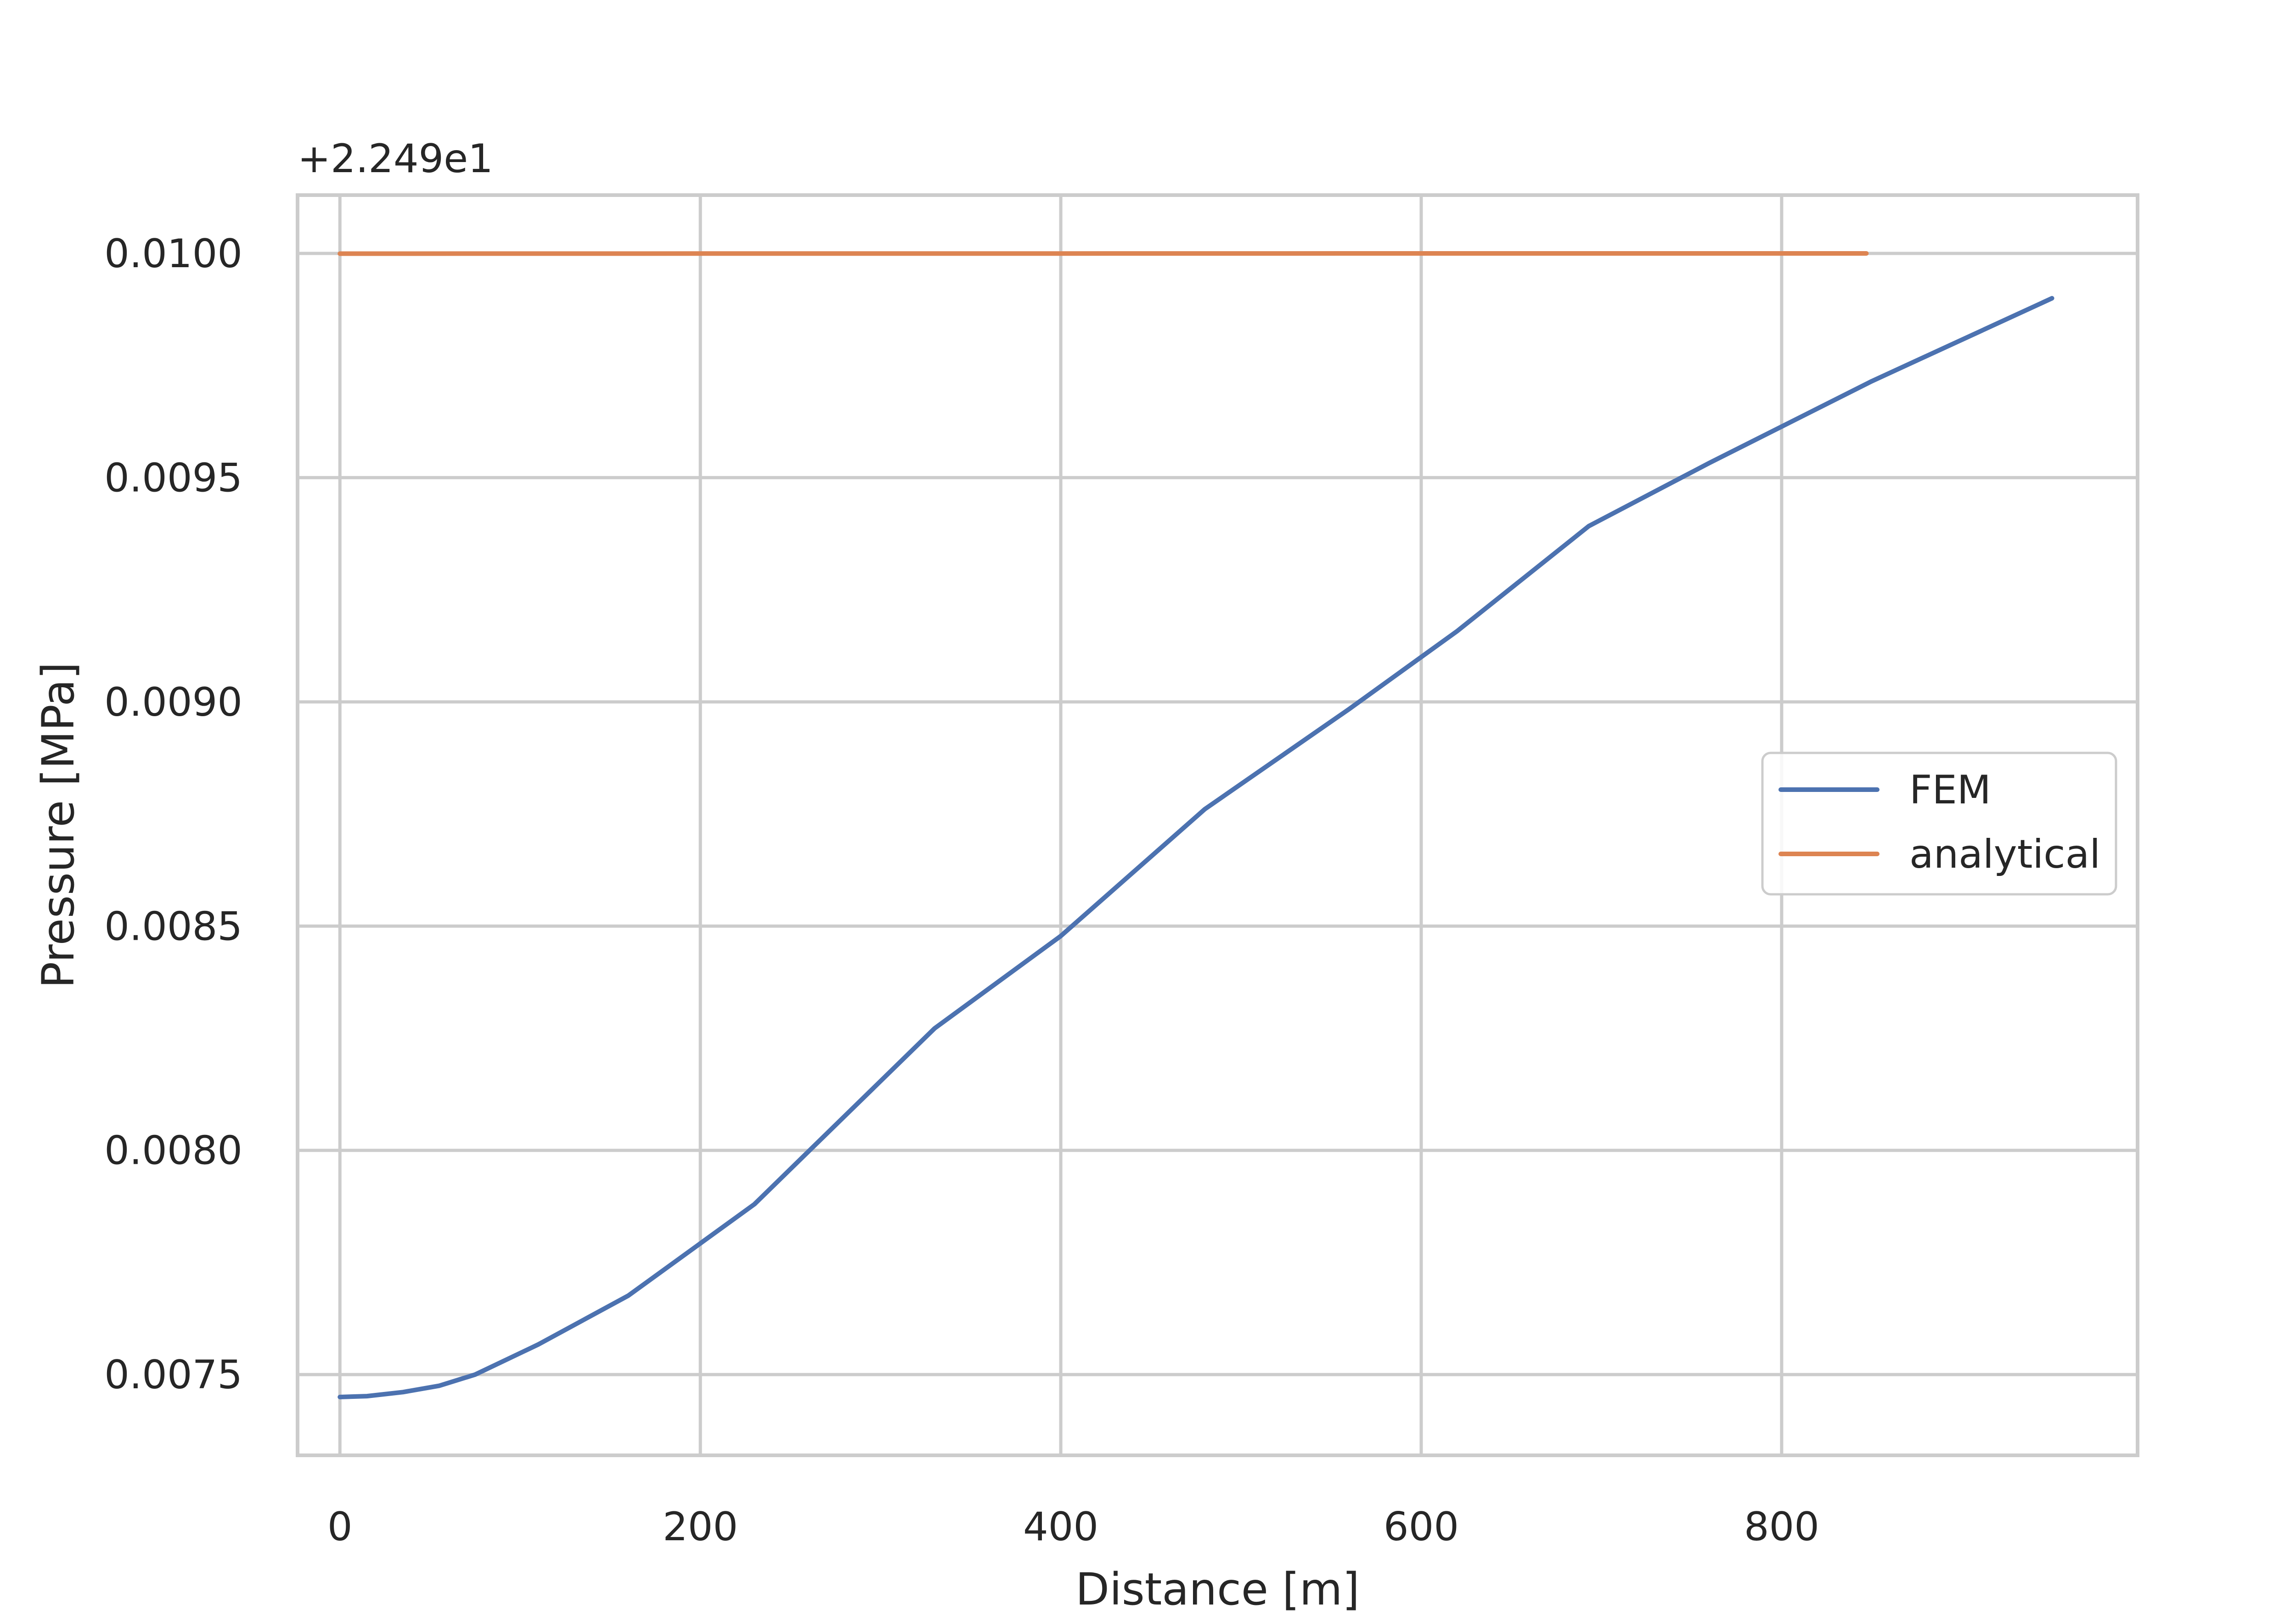 This screenshot has width=2296, height=1616. Describe the element at coordinates (58, 825) in the screenshot. I see `y-axis-label: Pressure [MPa]` at that location.